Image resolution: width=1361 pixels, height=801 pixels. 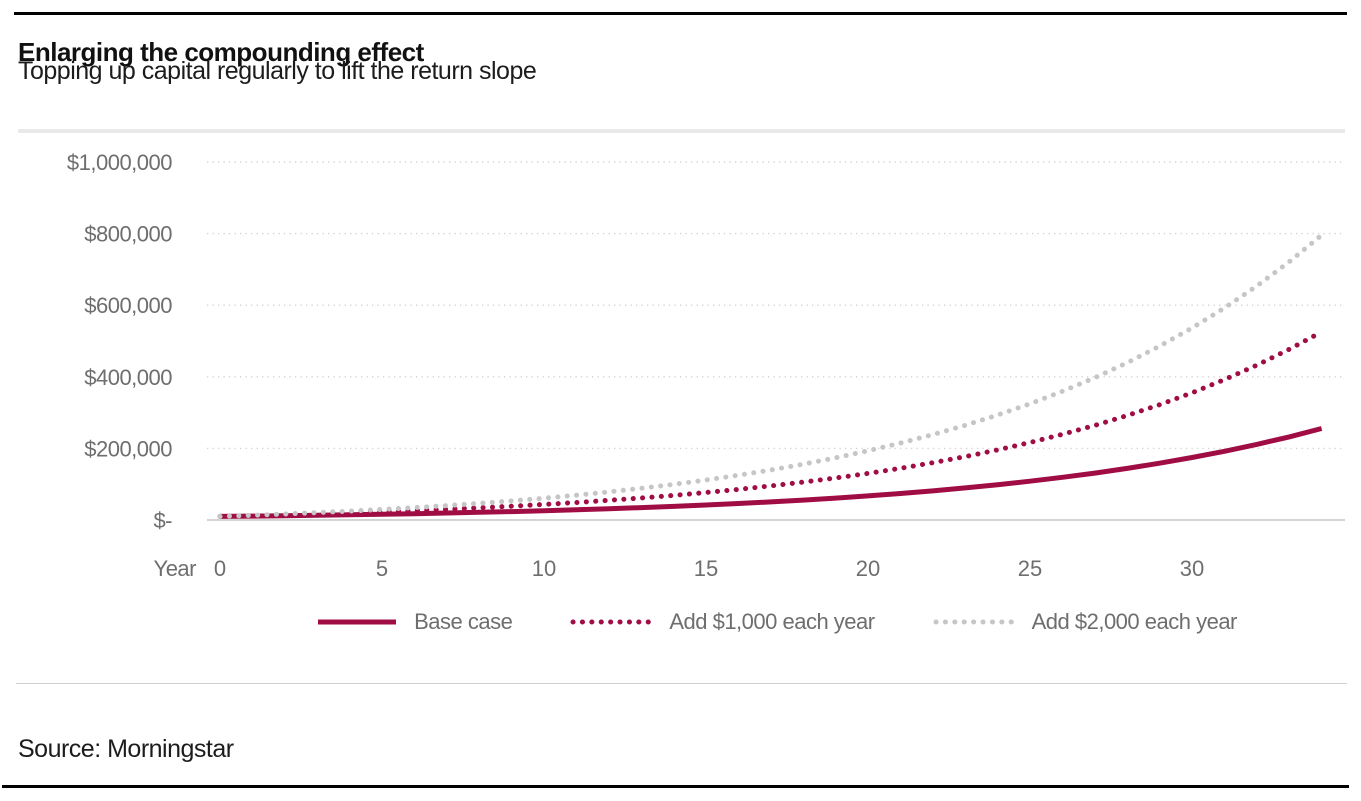 What do you see at coordinates (681, 131) in the screenshot?
I see `header-separator` at bounding box center [681, 131].